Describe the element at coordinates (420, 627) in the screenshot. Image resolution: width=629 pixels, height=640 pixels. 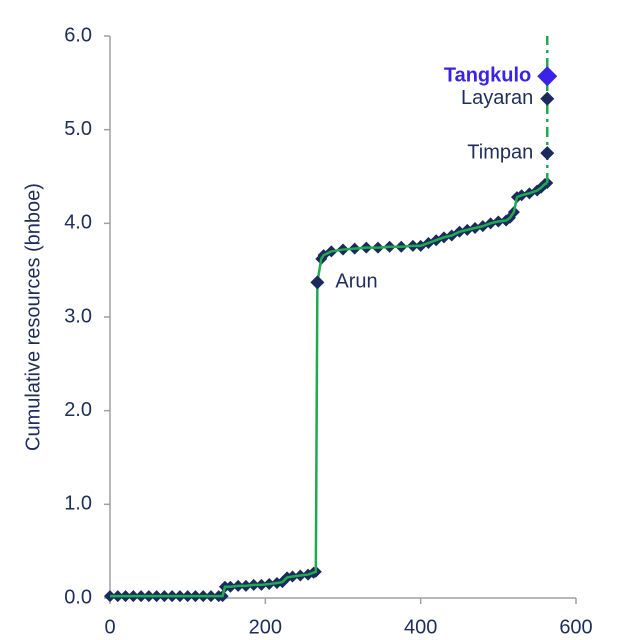
I see `x-tick-label: 400` at that location.